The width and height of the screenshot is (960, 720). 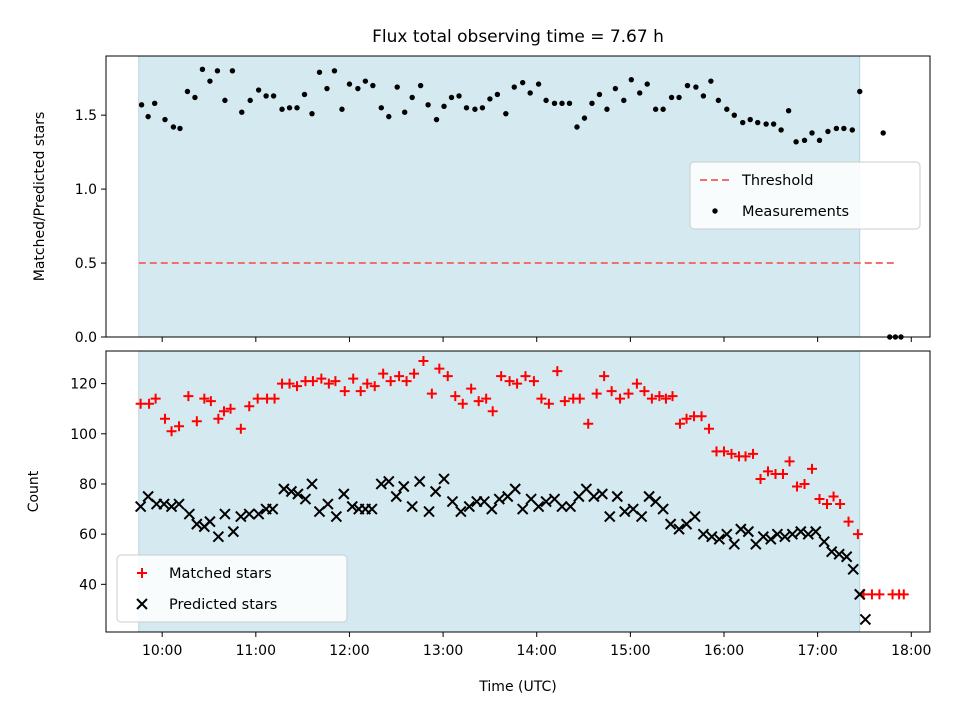 I want to click on x-tick-label: 16:00, so click(x=724, y=651).